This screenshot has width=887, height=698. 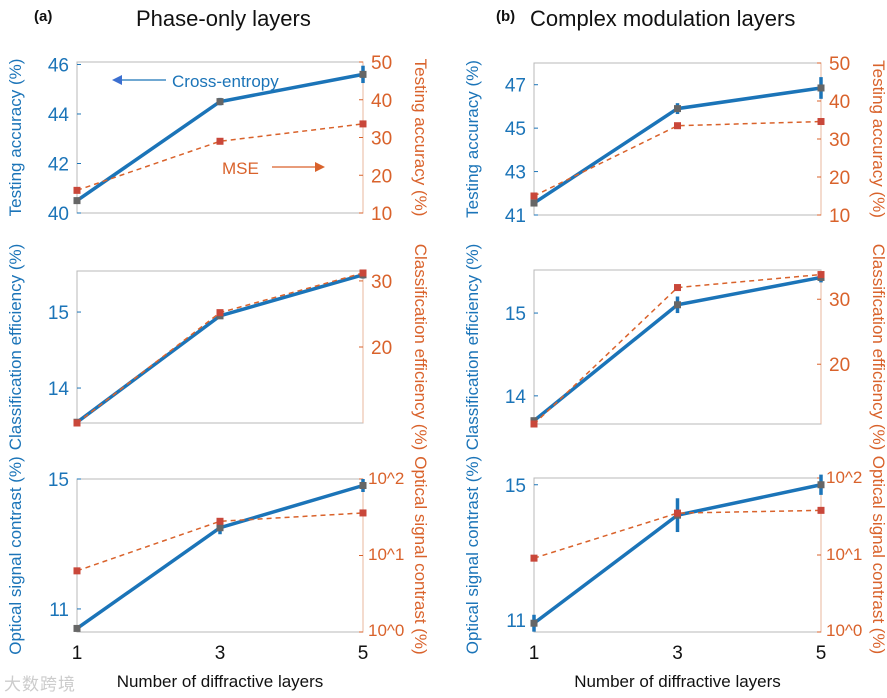 What do you see at coordinates (506, 16) in the screenshot?
I see `panel-b-label: (b)` at bounding box center [506, 16].